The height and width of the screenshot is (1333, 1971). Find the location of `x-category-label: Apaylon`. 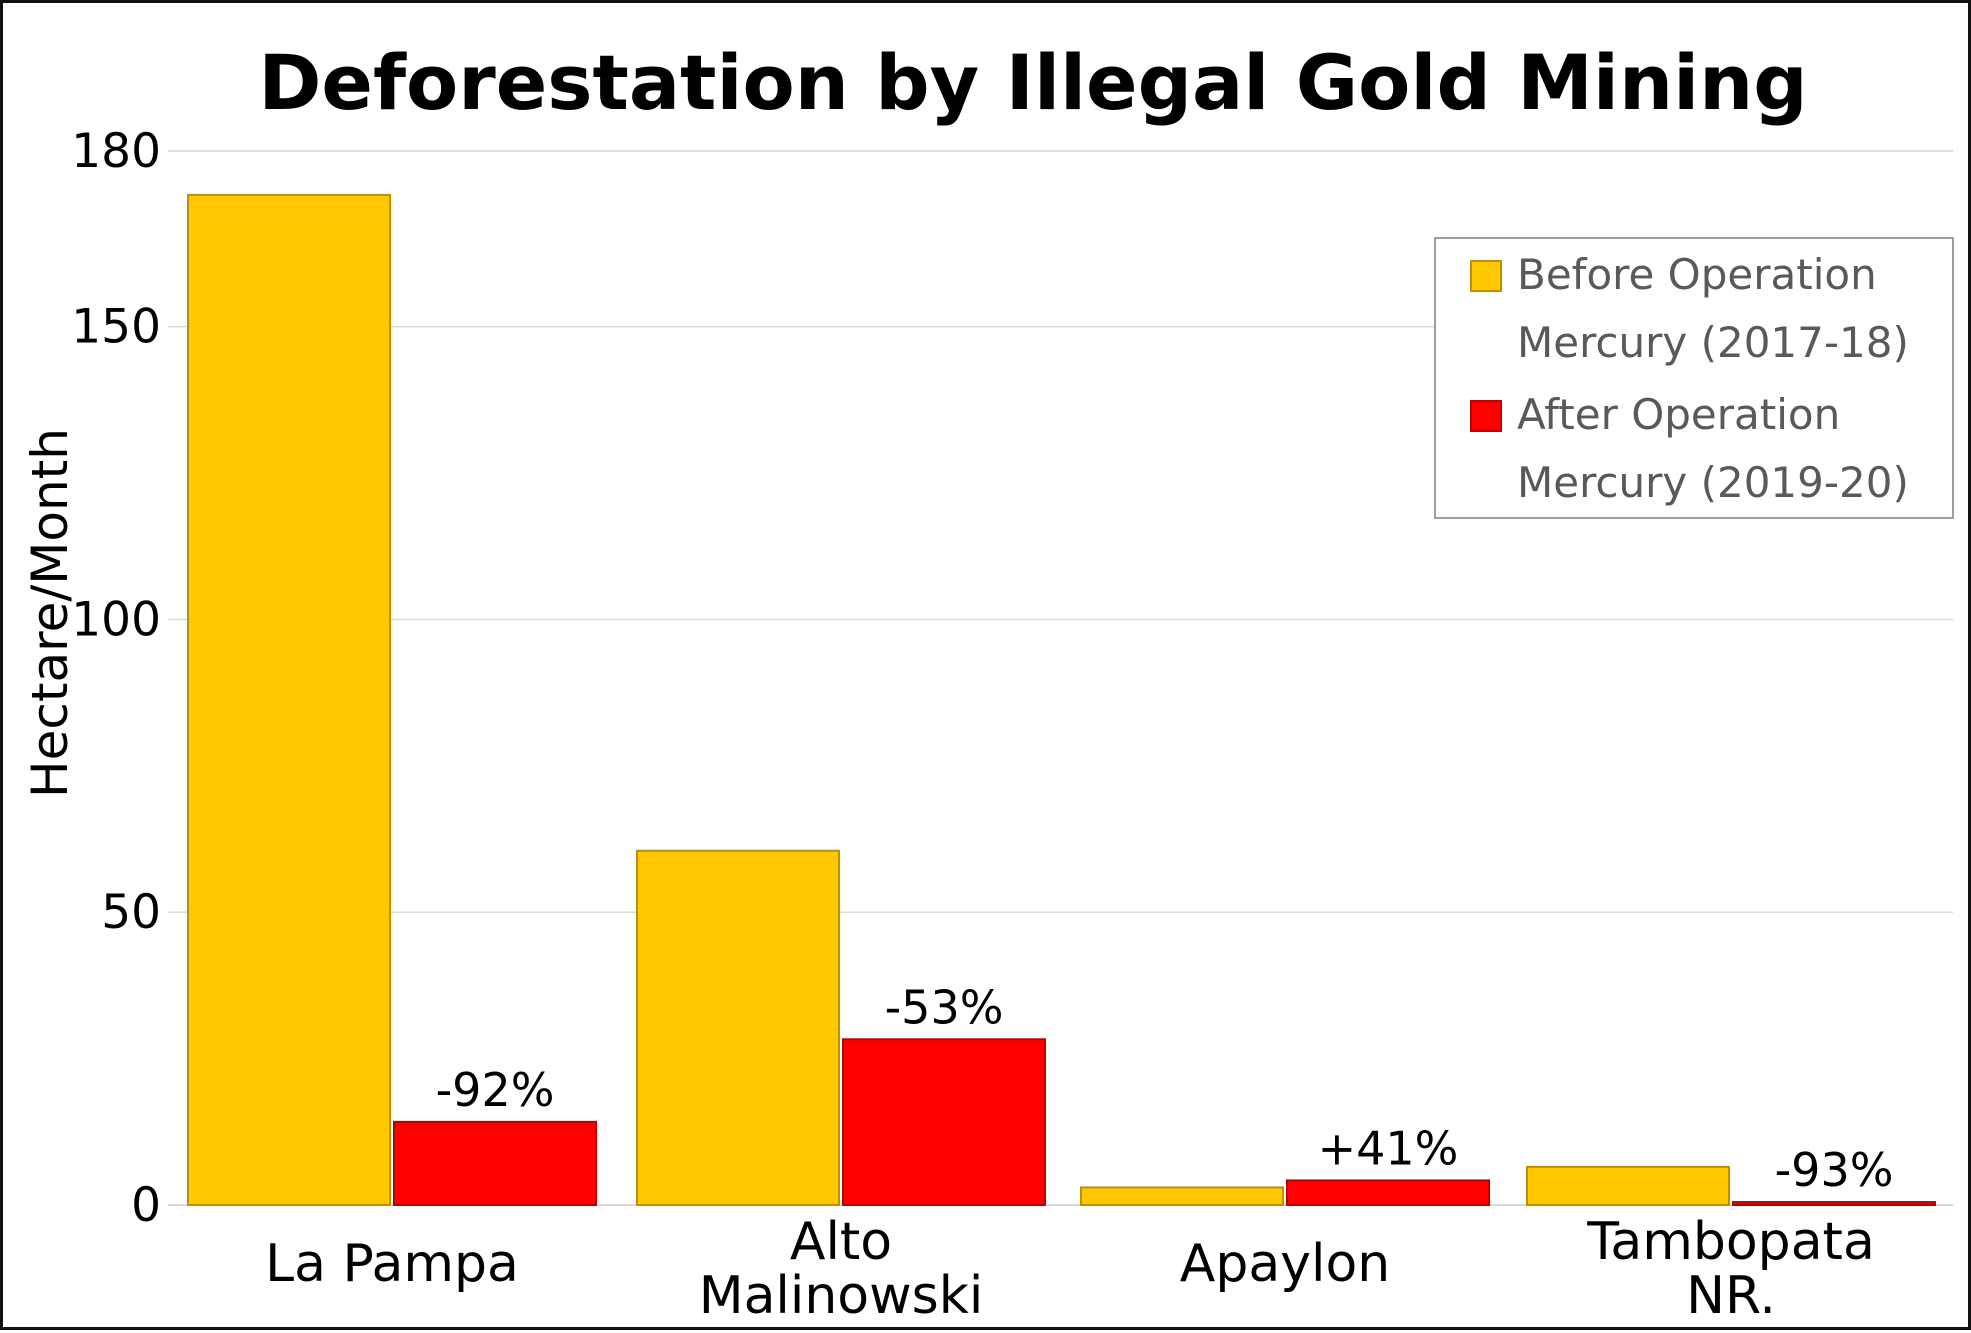

x-category-label: Apaylon is located at coordinates (1285, 1264).